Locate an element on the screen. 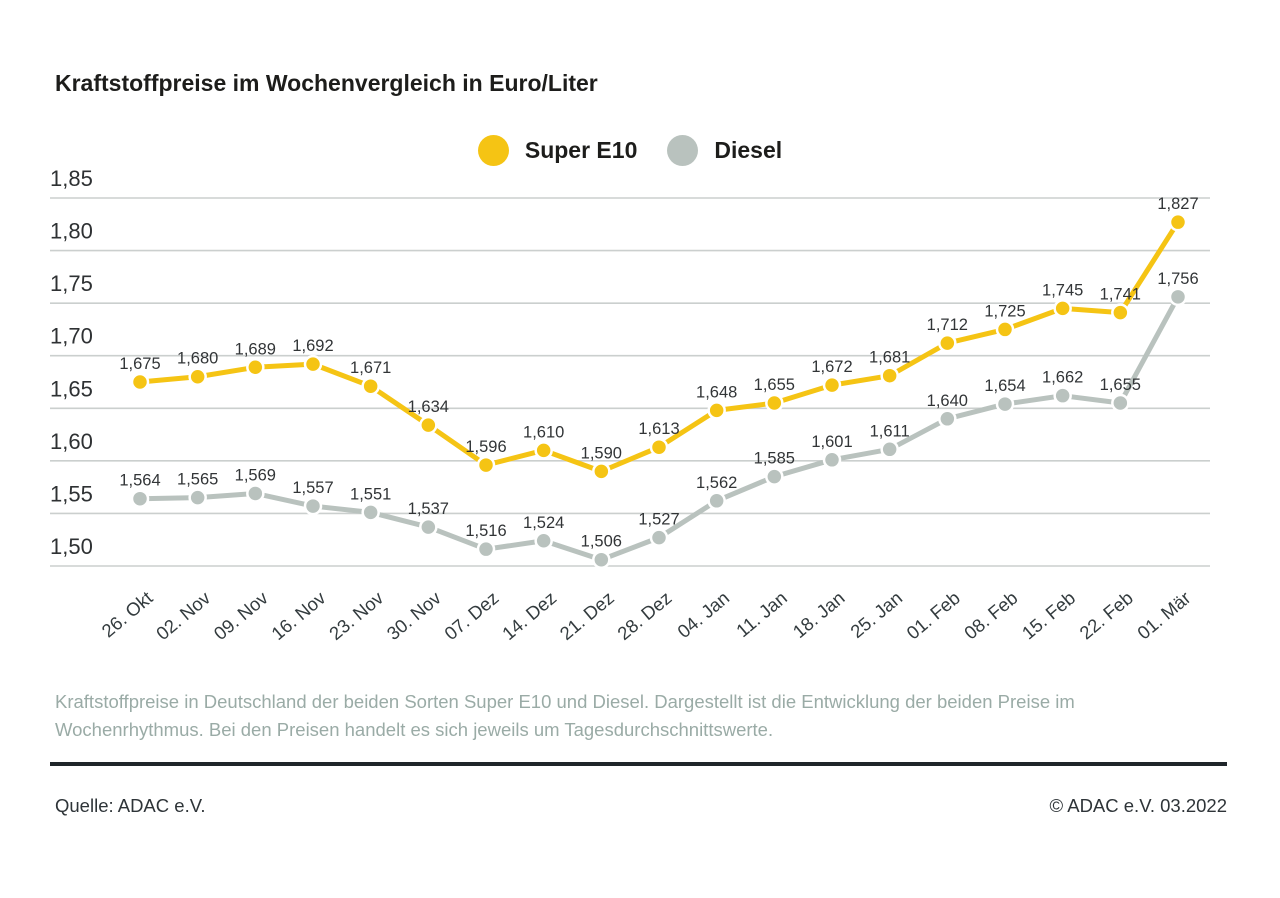  source-label: Quelle: ADAC e.V. is located at coordinates (130, 805).